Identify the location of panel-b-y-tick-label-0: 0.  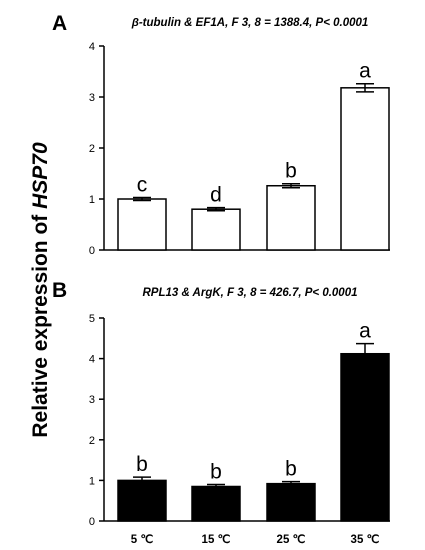
(92, 522).